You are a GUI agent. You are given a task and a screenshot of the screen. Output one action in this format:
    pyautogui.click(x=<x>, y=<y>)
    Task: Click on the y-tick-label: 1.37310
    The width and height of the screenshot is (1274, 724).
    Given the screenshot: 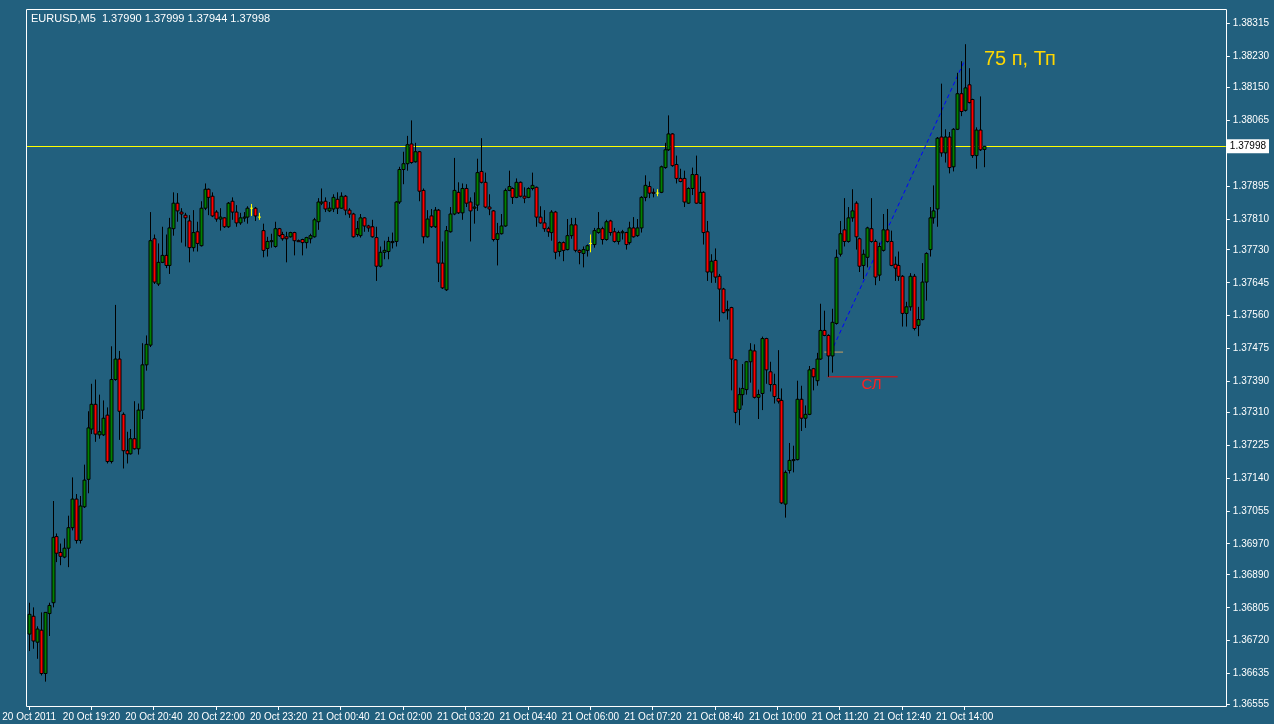 What is the action you would take?
    pyautogui.click(x=1251, y=412)
    